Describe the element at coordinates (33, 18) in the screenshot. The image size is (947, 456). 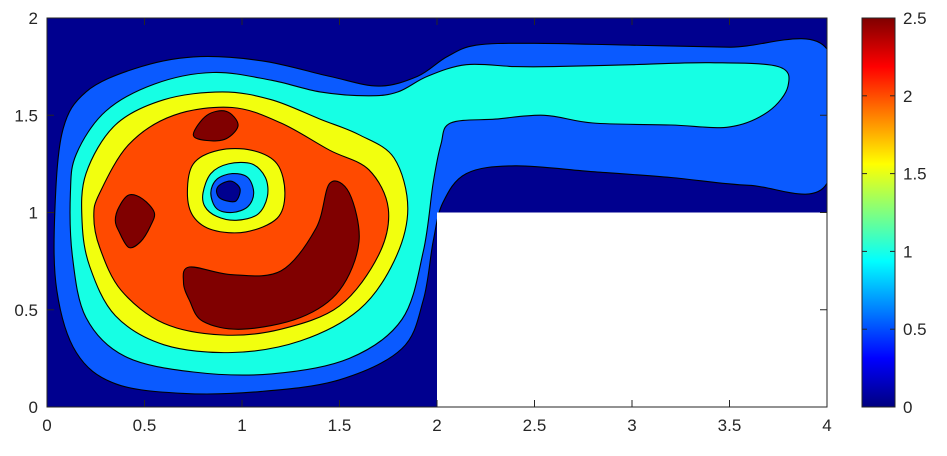
I see `y-tick-label: 2` at that location.